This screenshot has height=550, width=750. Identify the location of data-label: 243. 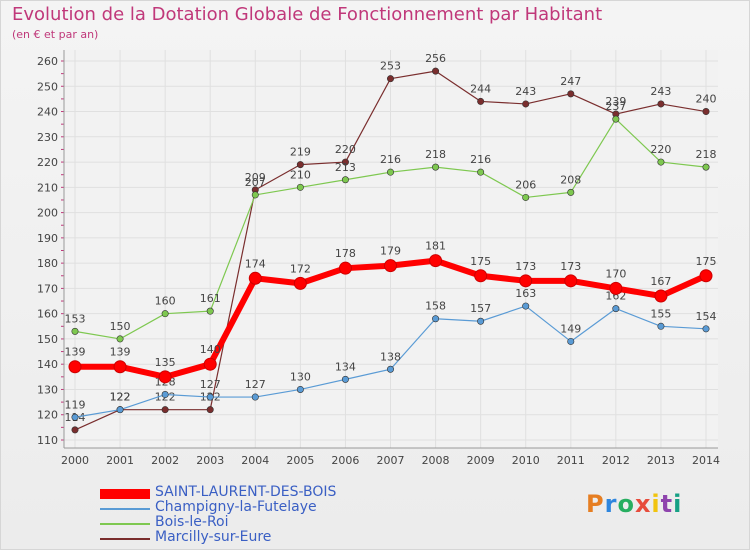
(525, 91).